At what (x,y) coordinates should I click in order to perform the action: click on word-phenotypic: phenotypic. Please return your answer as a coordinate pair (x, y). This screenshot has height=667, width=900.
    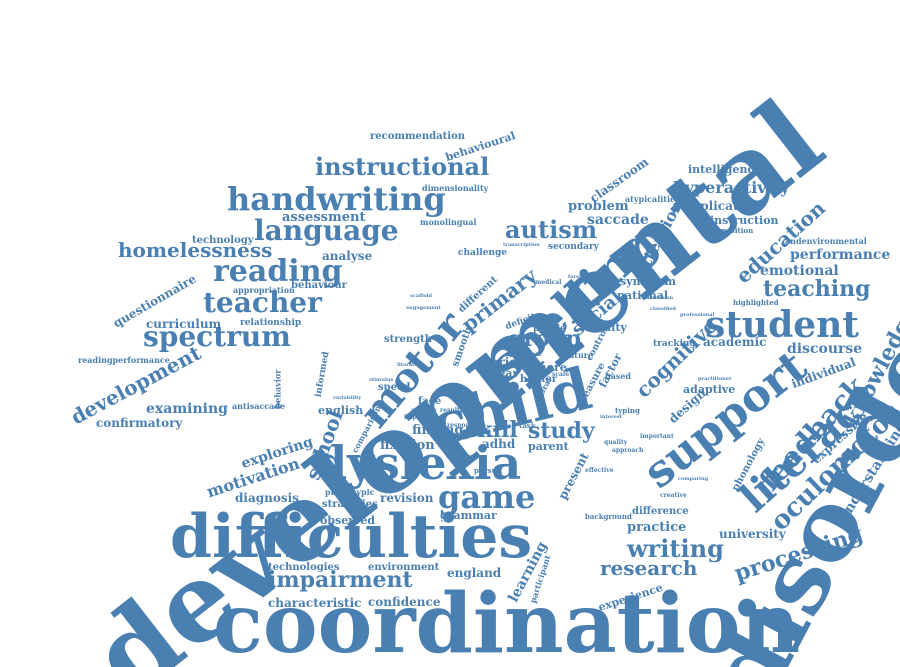
    Looking at the image, I should click on (350, 492).